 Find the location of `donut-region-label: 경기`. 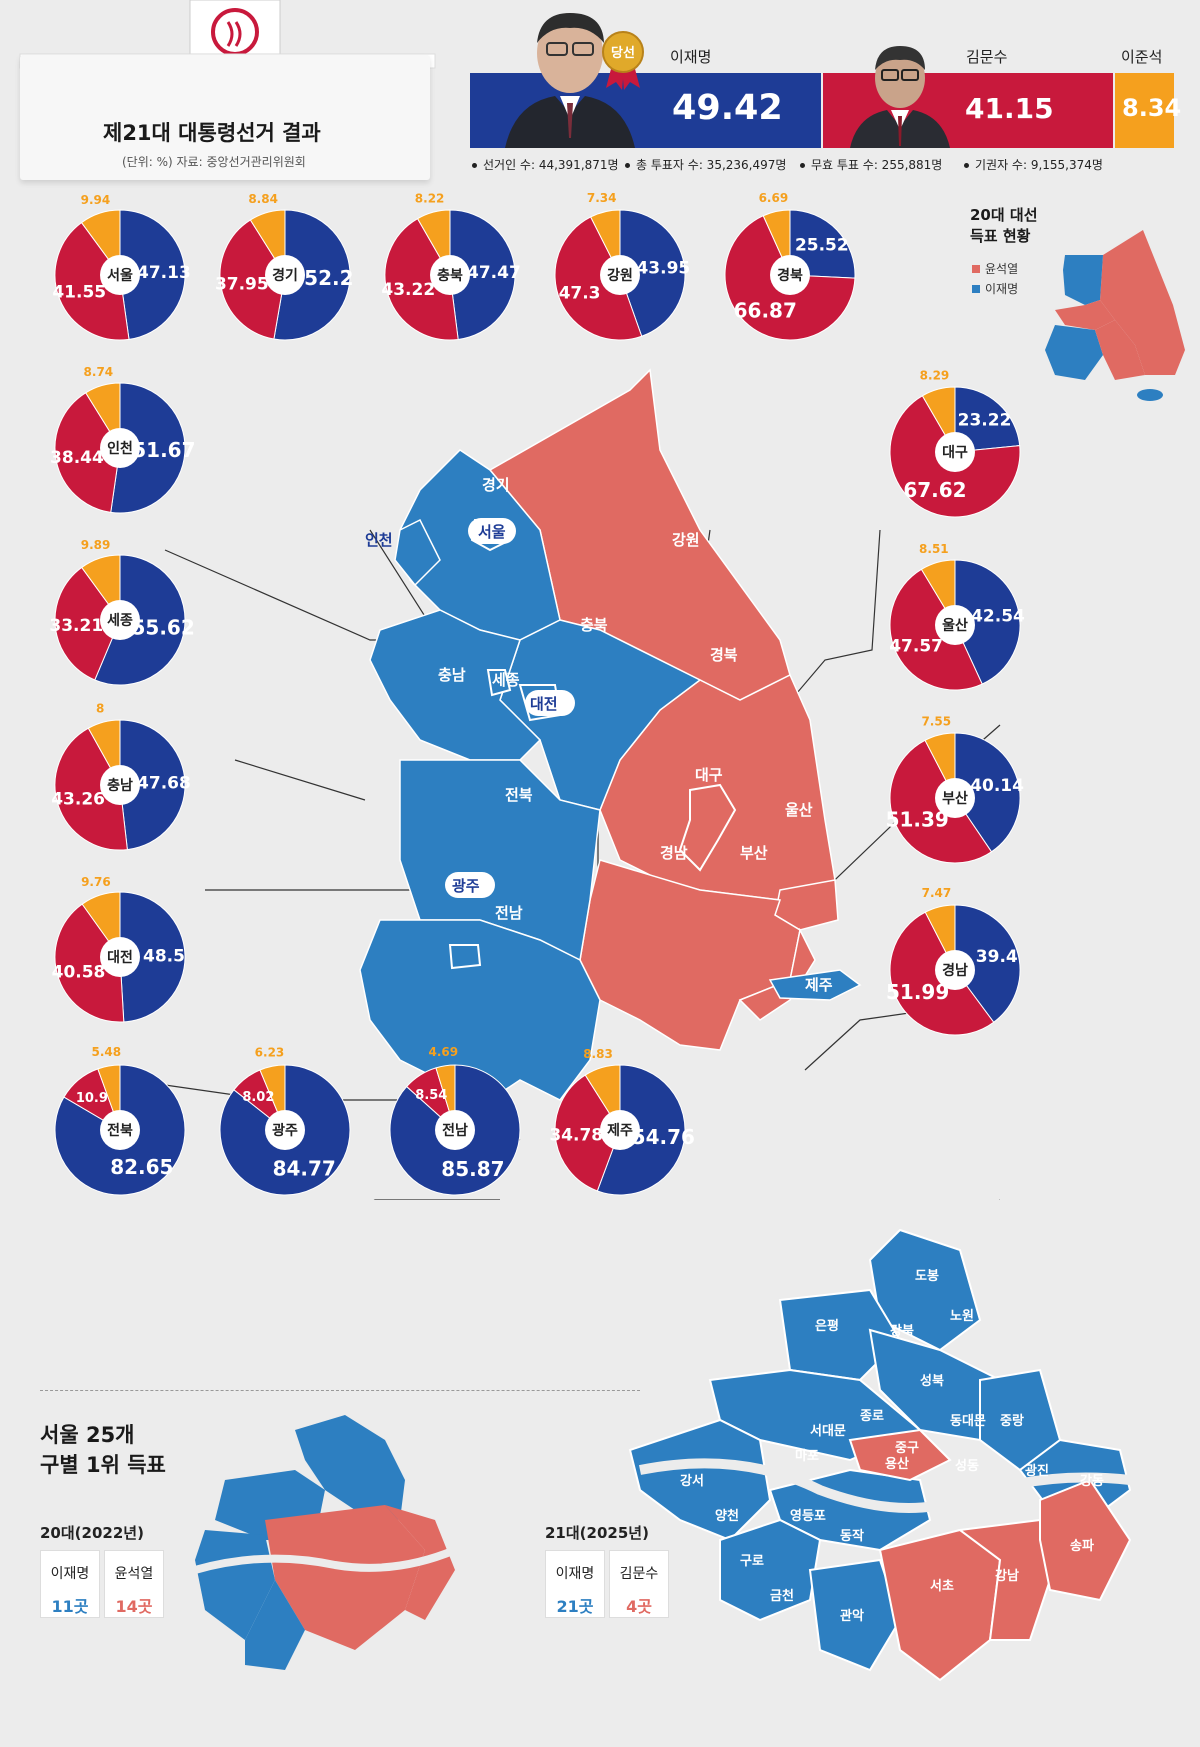

donut-region-label: 경기 is located at coordinates (285, 275).